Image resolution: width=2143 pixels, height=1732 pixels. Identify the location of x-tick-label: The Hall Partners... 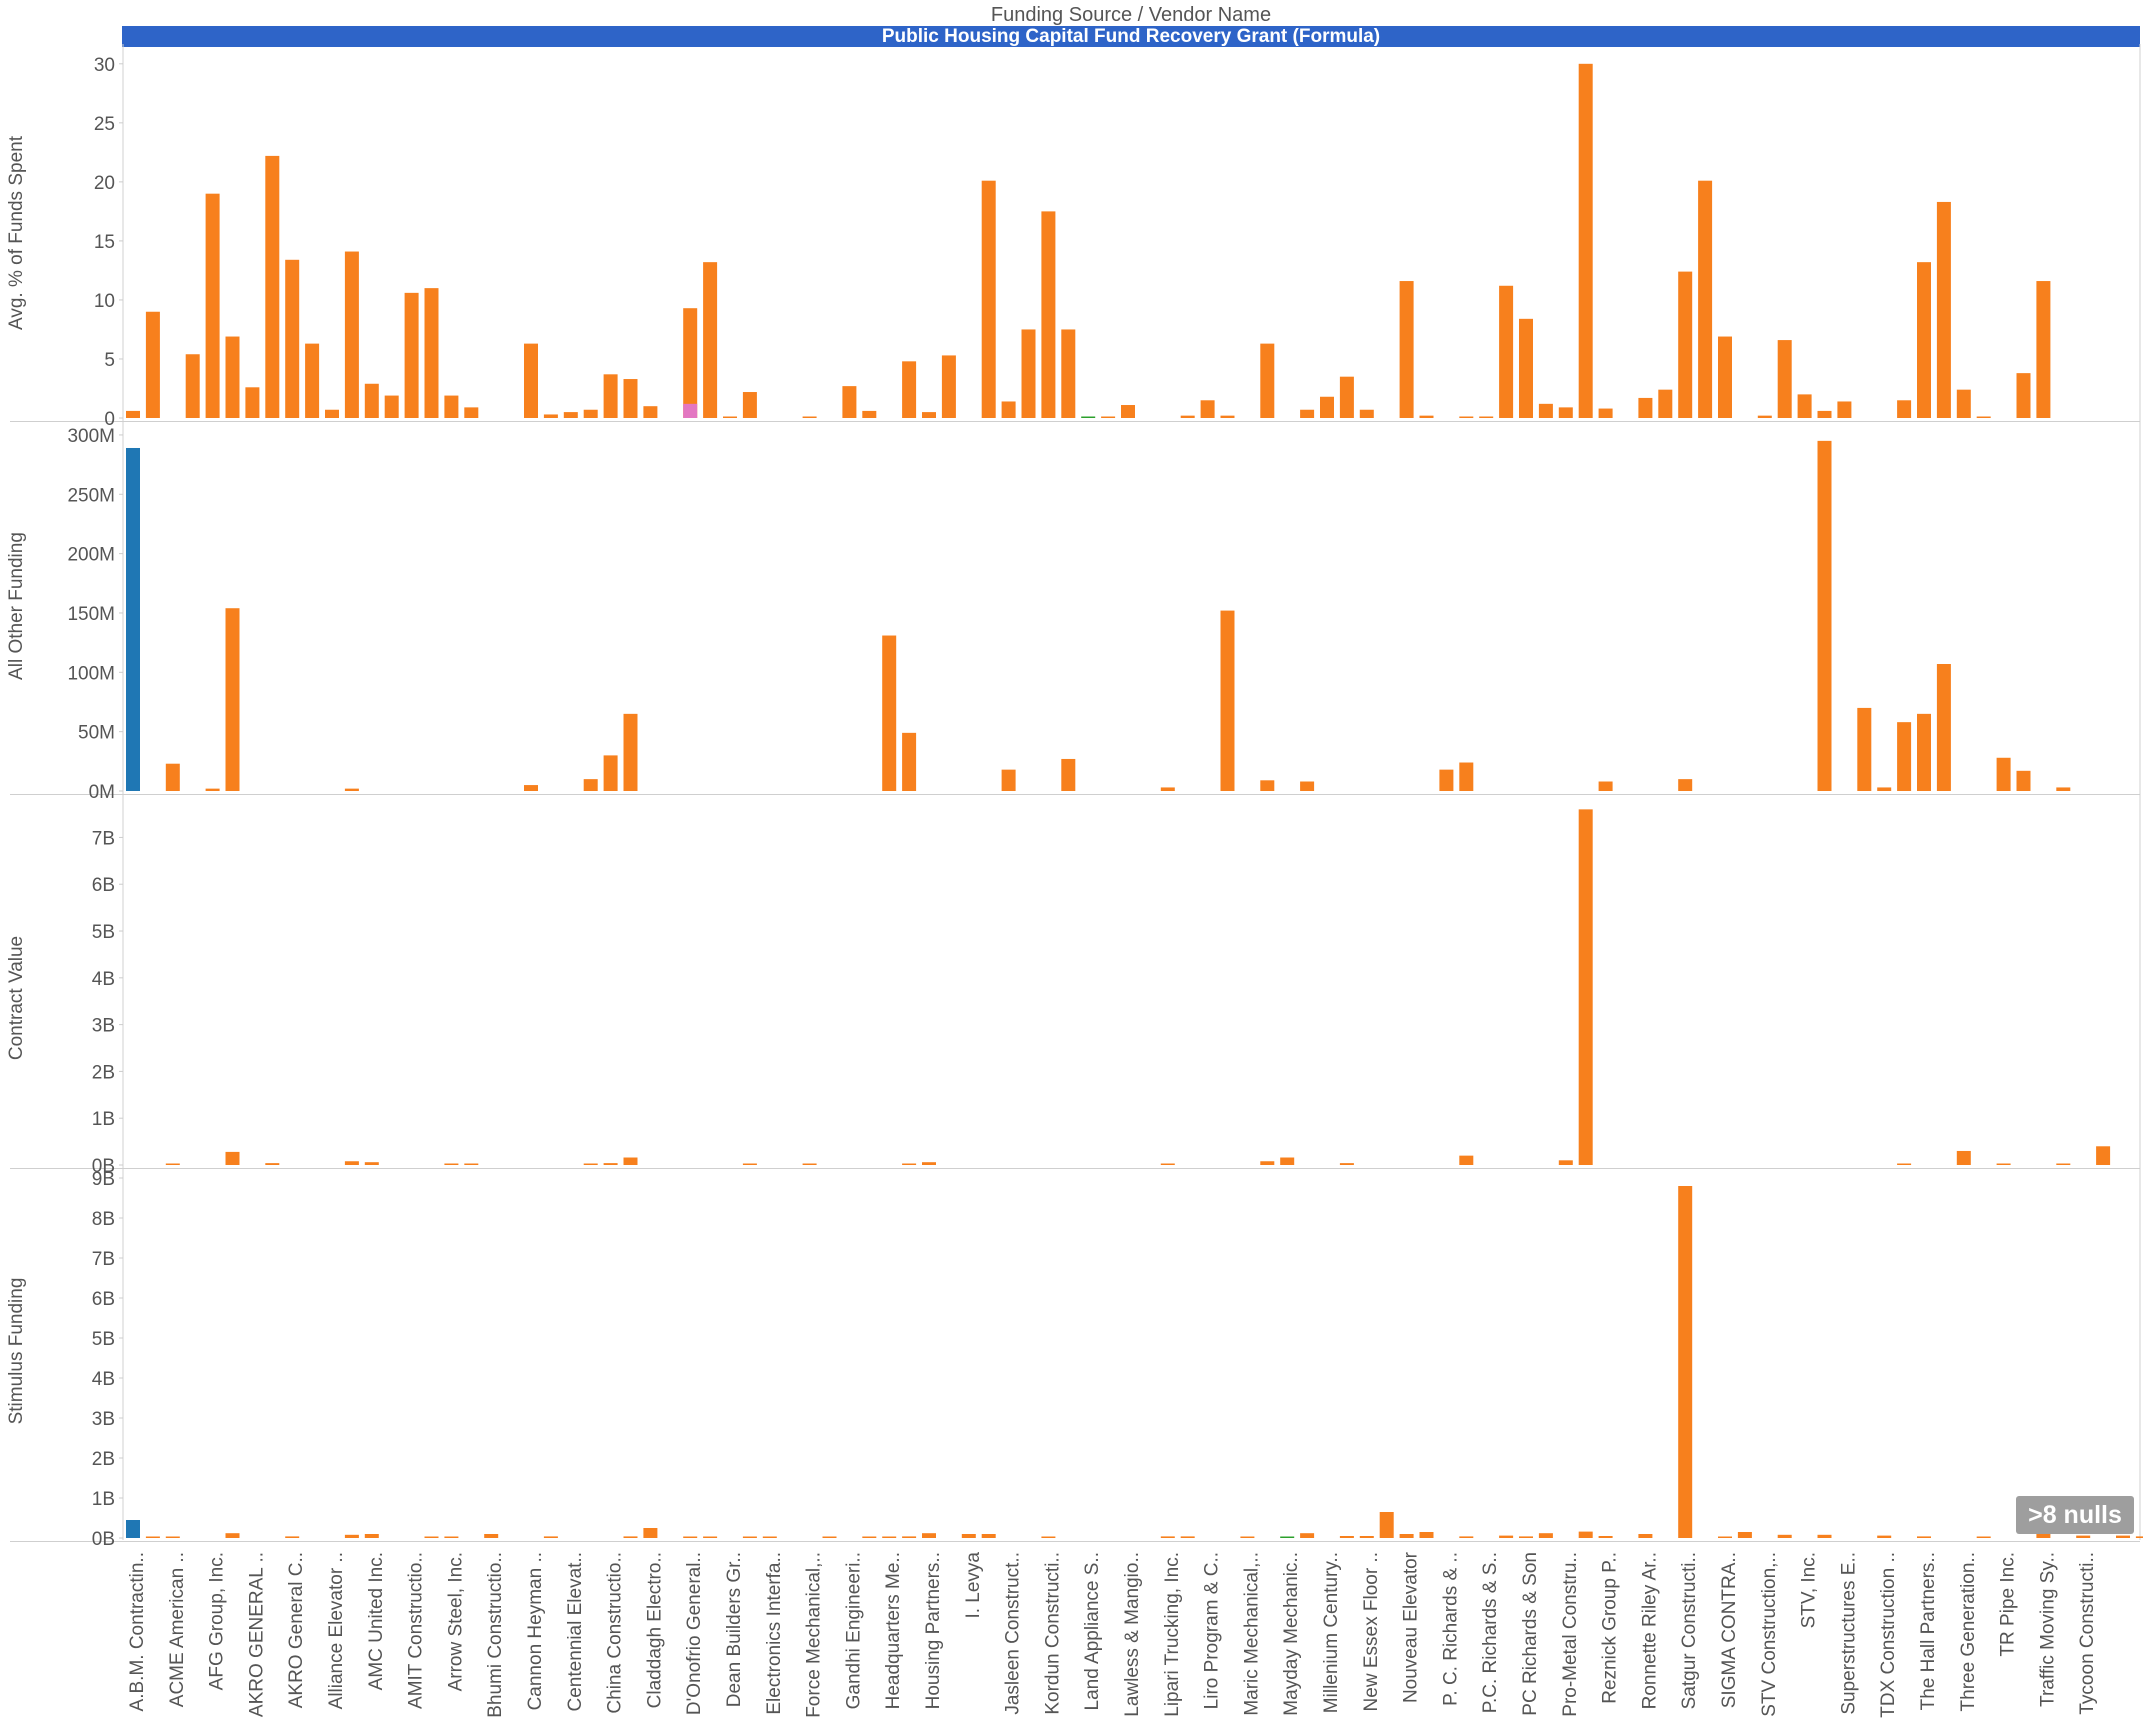
(1928, 1631).